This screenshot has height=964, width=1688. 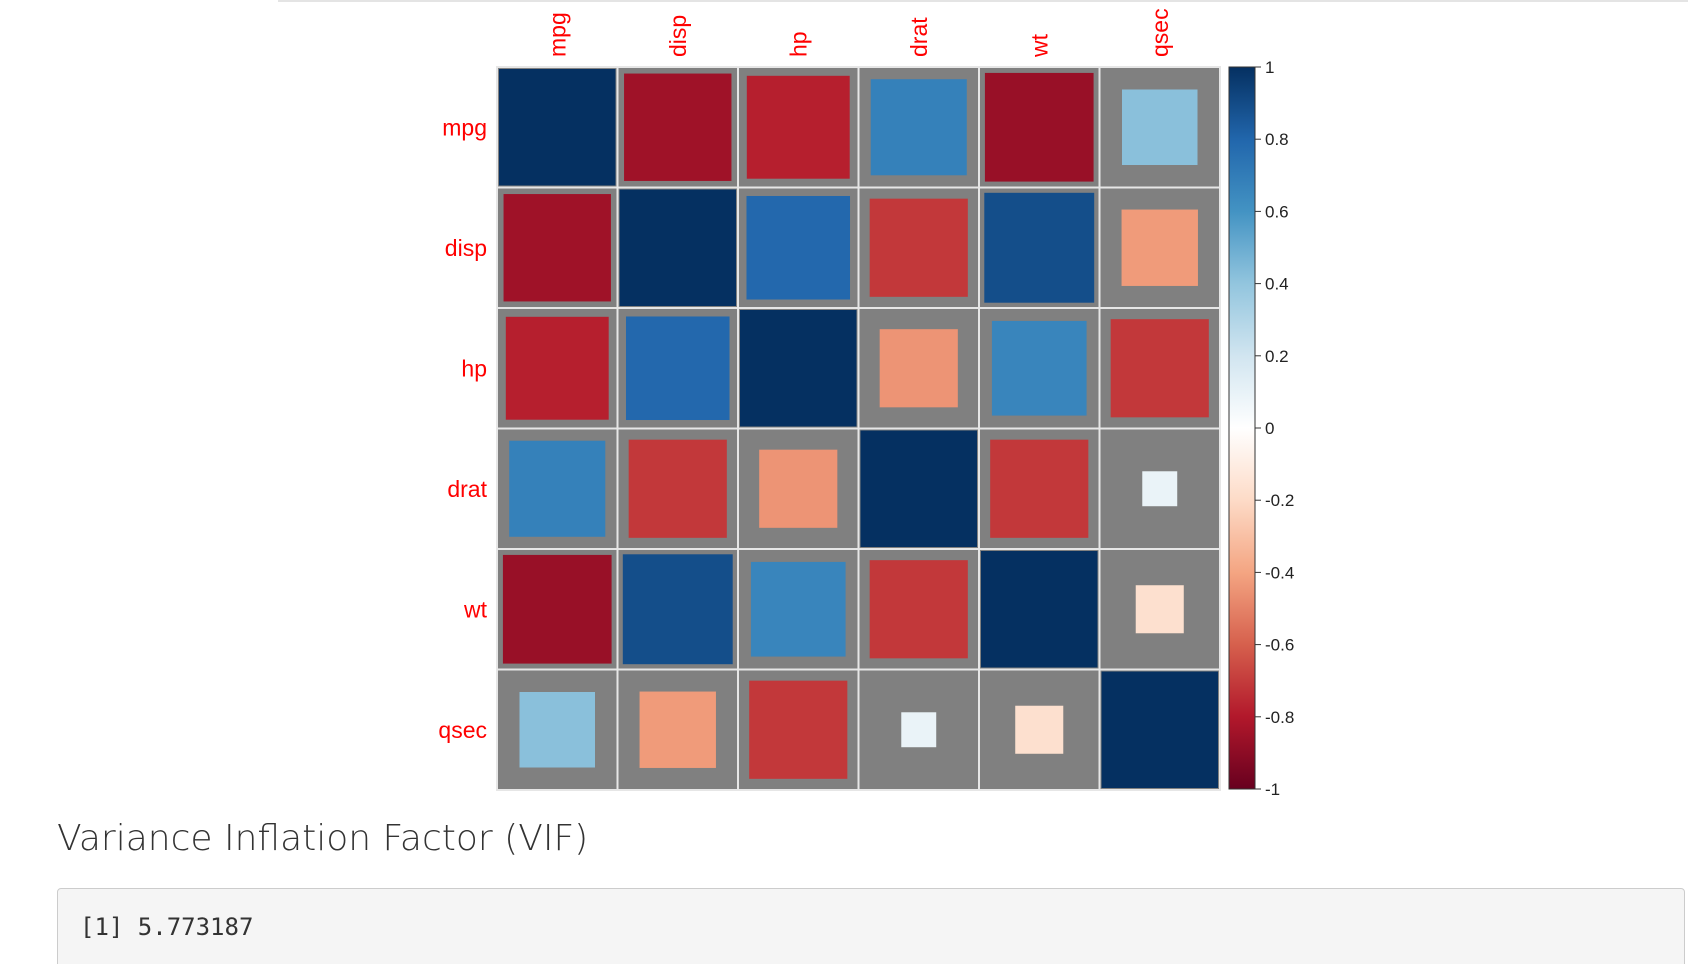 What do you see at coordinates (464, 127) in the screenshot?
I see `row-label-mpg: mpg` at bounding box center [464, 127].